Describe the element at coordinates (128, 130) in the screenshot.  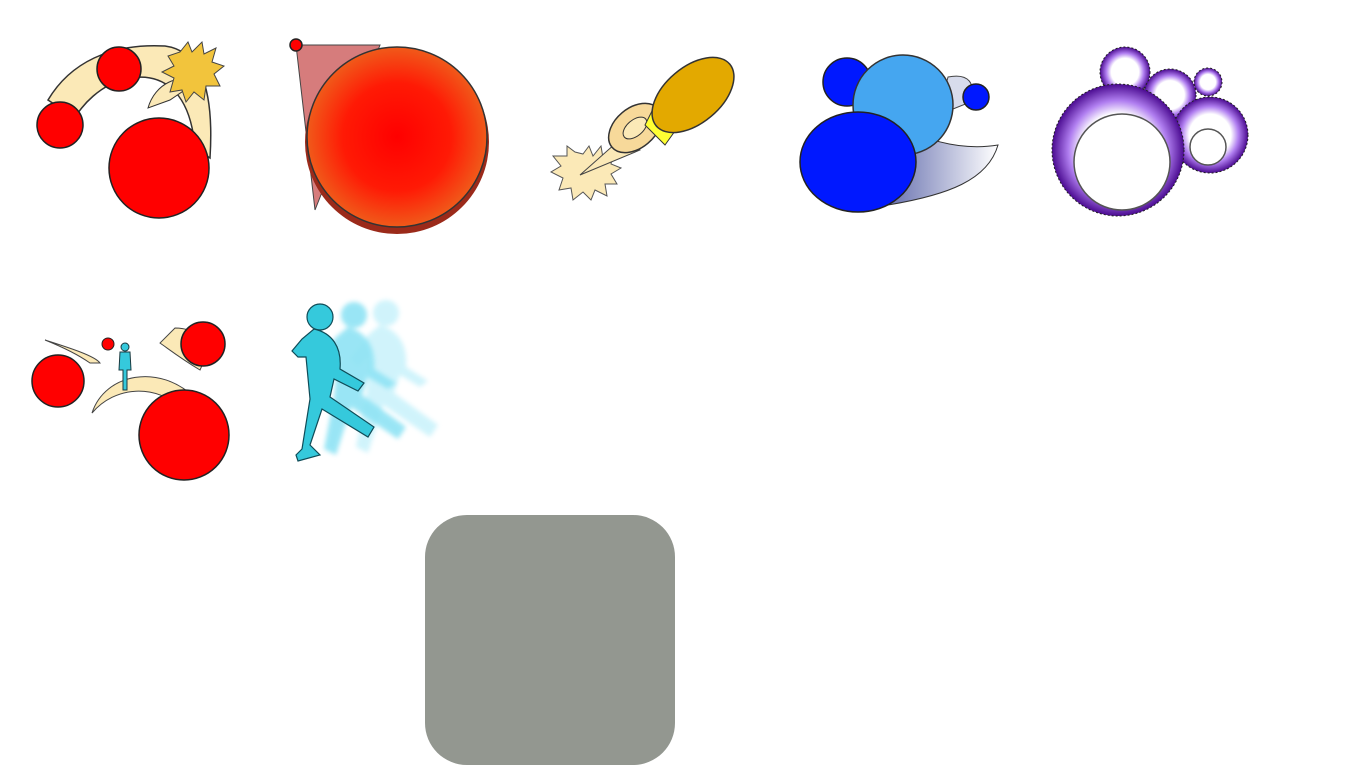
I see `bouncing-balls-icon` at that location.